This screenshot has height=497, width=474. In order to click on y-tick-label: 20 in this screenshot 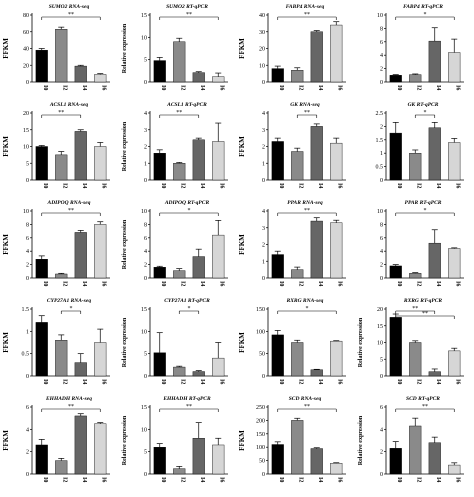, I will do `click(380, 310)`.